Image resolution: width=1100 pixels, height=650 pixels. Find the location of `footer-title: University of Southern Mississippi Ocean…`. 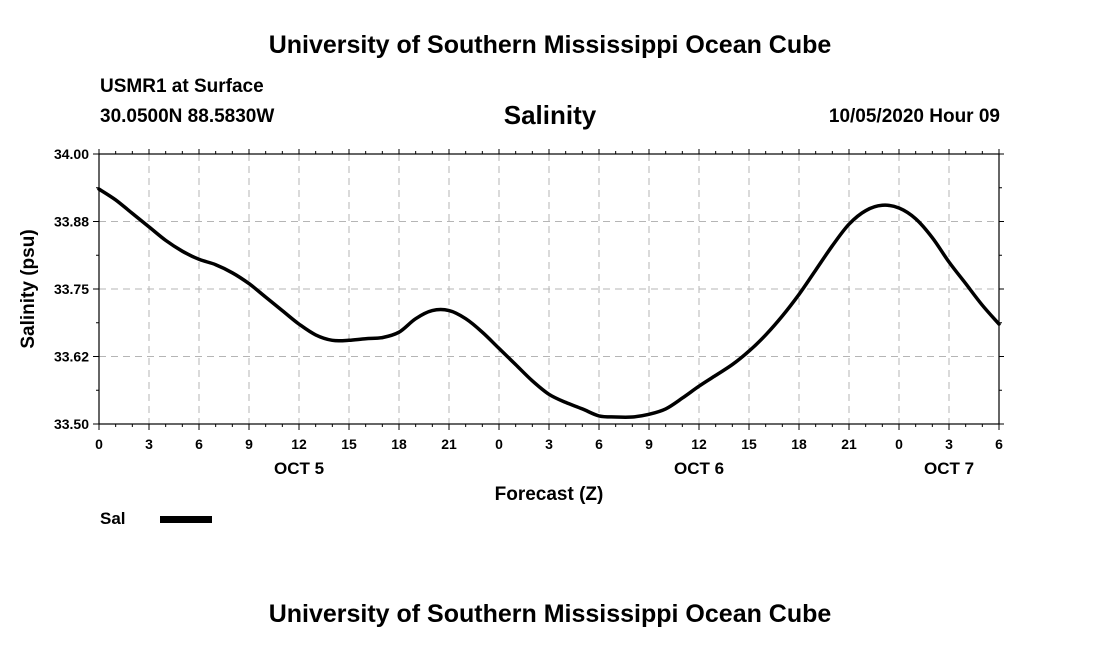

footer-title: University of Southern Mississippi Ocean… is located at coordinates (550, 614).